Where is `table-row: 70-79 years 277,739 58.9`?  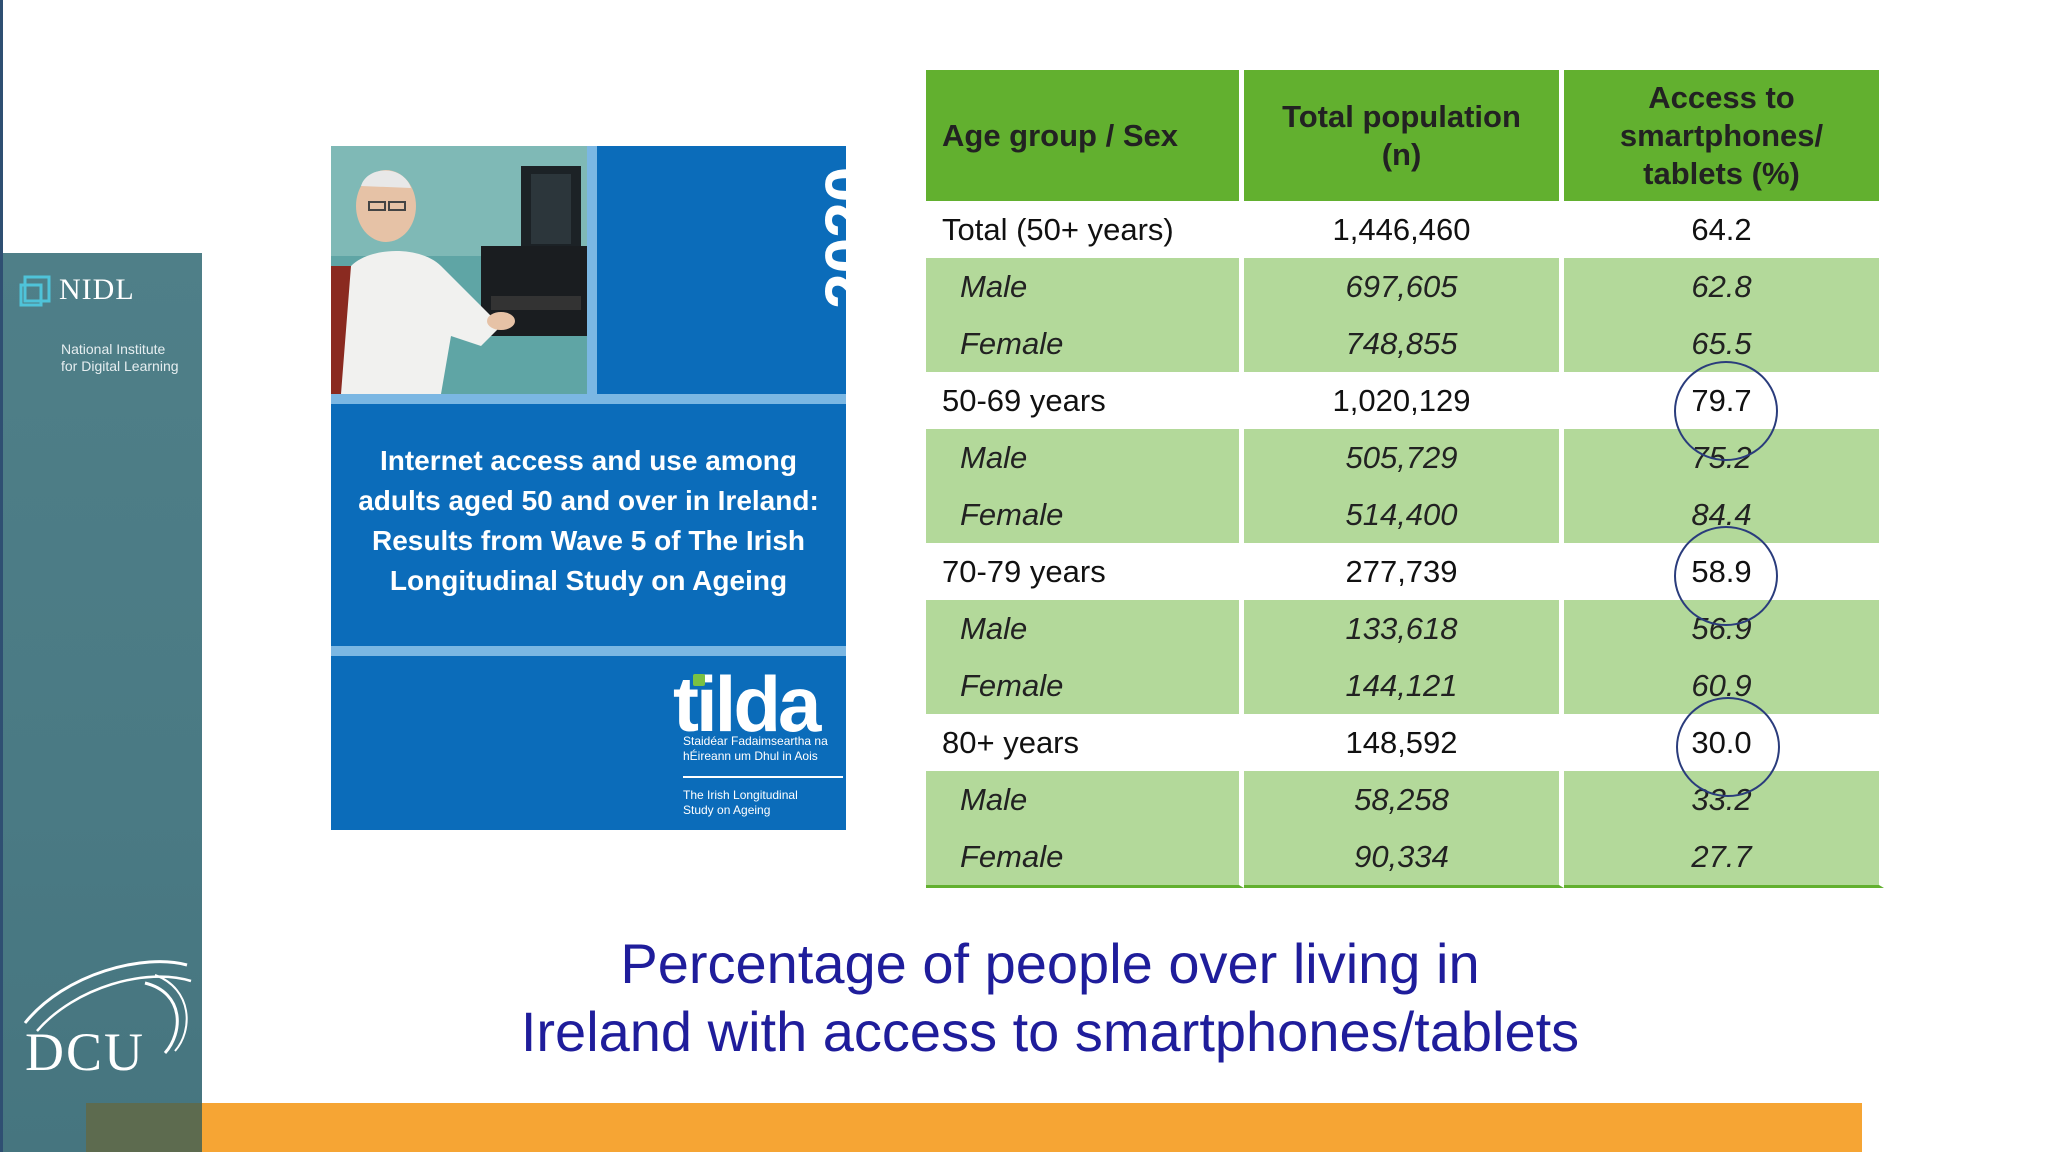 table-row: 70-79 years 277,739 58.9 is located at coordinates (1405, 571).